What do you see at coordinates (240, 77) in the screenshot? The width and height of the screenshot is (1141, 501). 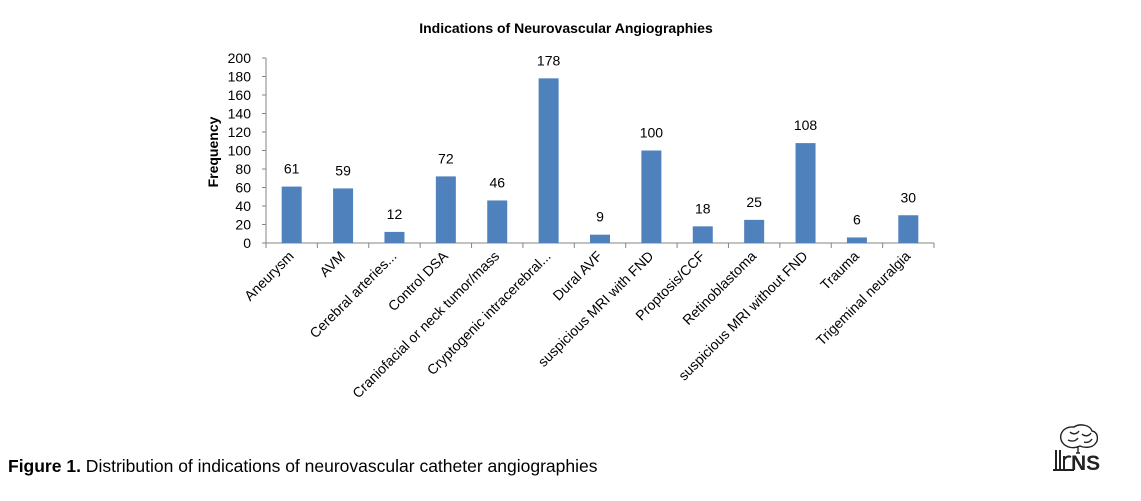 I see `y-tick-label: 180` at bounding box center [240, 77].